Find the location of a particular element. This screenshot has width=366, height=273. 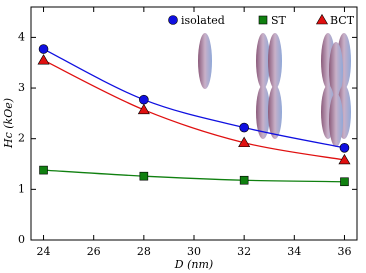

x-tick-label: 36 is located at coordinates (344, 251).